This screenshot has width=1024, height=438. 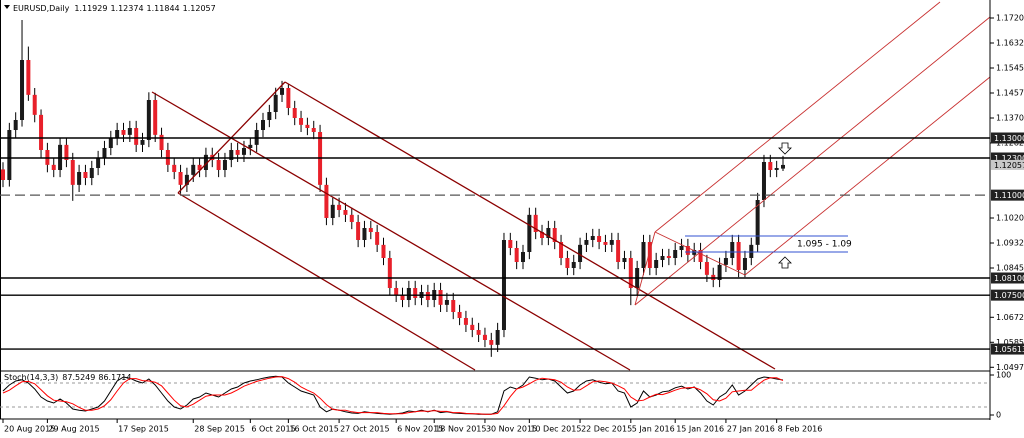 I want to click on current-price: 1.12057, so click(x=1009, y=165).